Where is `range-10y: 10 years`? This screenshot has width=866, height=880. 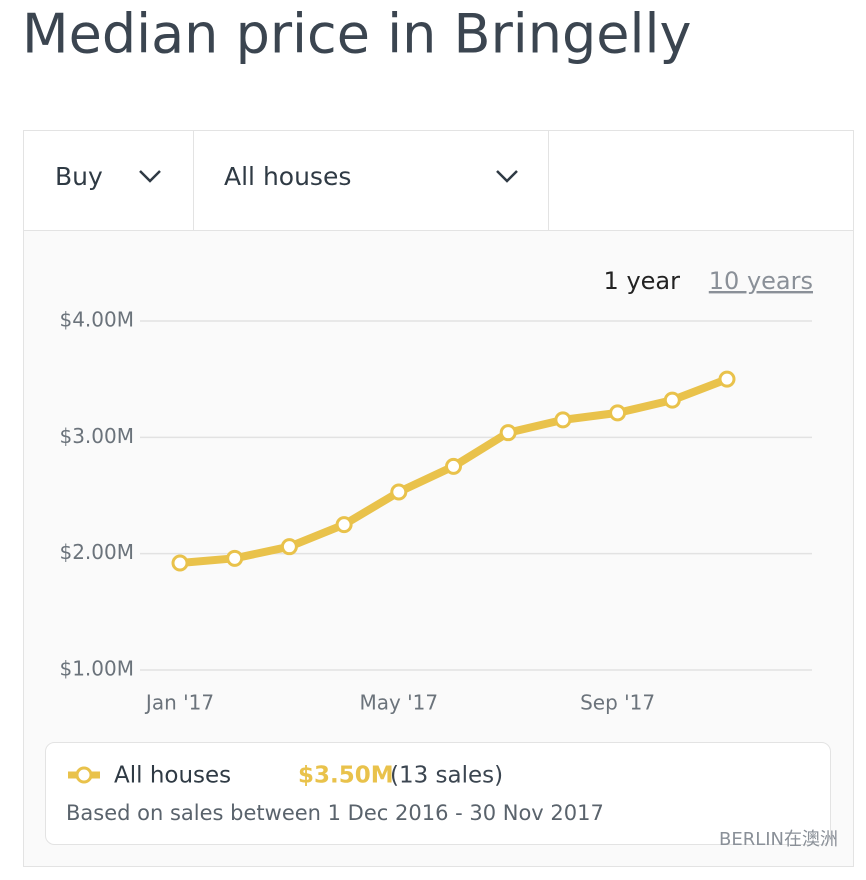
range-10y: 10 years is located at coordinates (761, 281).